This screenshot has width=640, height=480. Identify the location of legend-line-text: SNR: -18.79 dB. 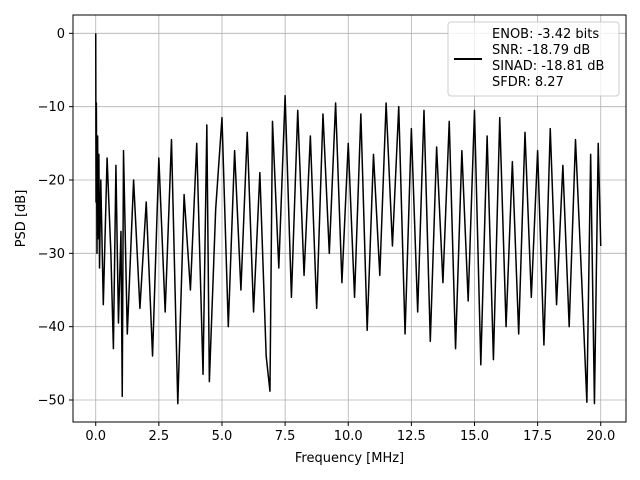
(541, 50).